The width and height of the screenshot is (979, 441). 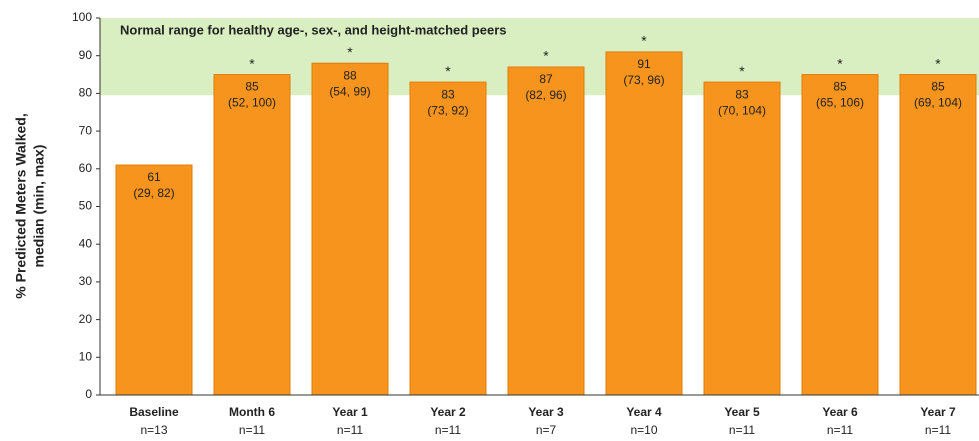 I want to click on x-tick-label: Year 3, so click(x=546, y=412).